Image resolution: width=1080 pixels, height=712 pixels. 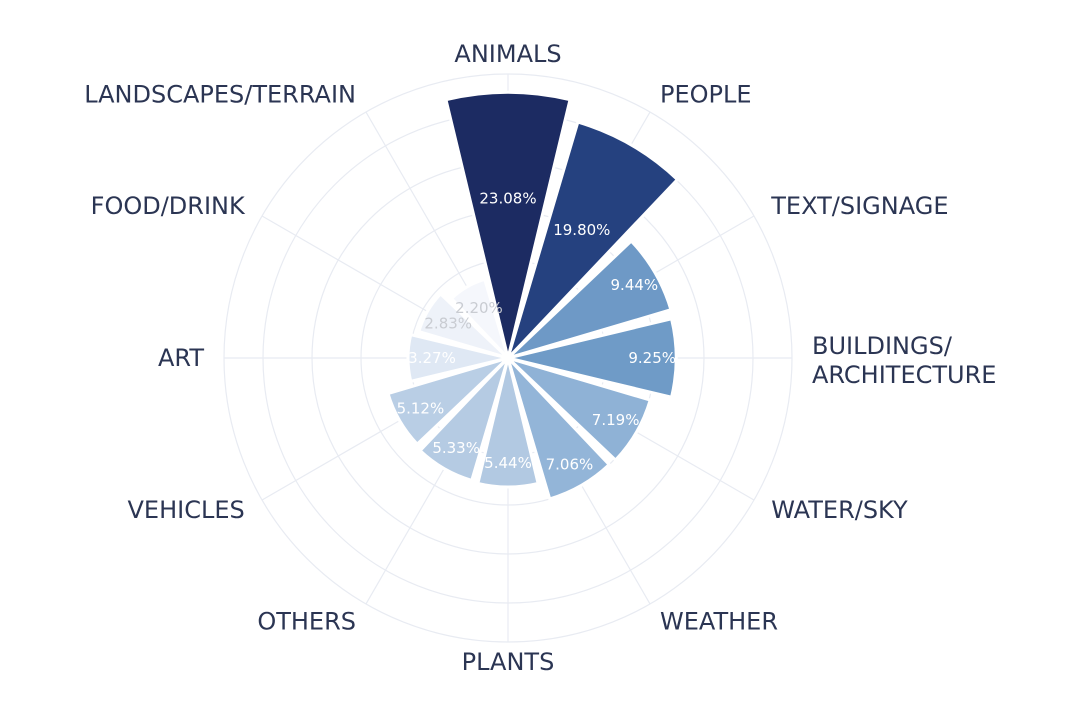 What do you see at coordinates (508, 463) in the screenshot?
I see `value-label: 5.44%` at bounding box center [508, 463].